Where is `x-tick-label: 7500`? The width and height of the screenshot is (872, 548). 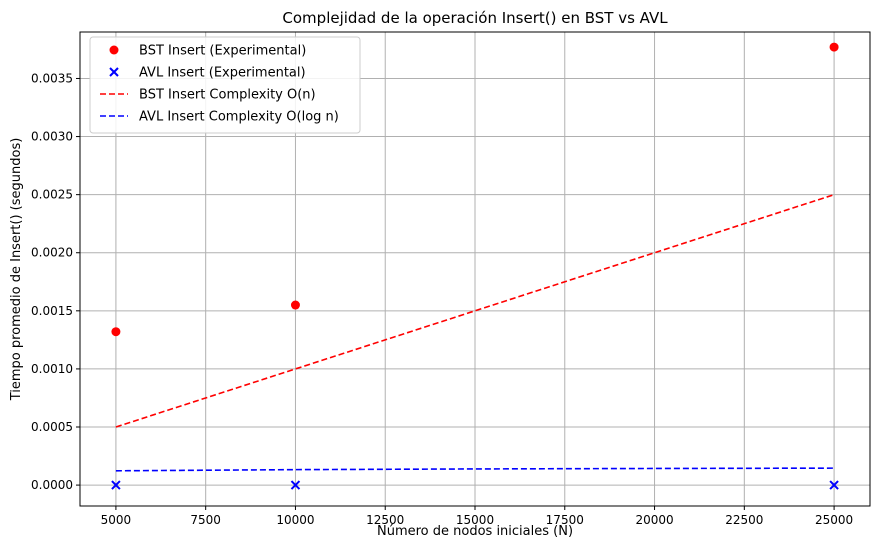 x-tick-label: 7500 is located at coordinates (205, 520).